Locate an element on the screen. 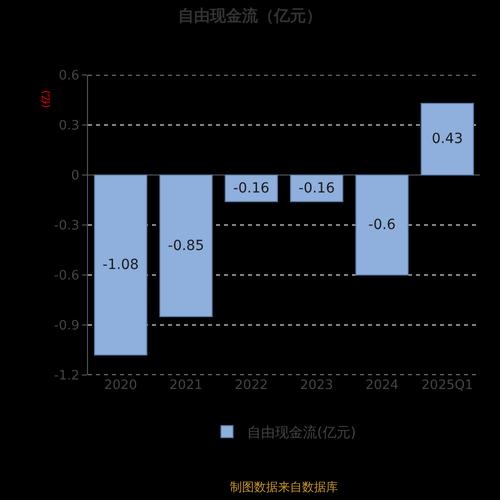 Image resolution: width=500 pixels, height=500 pixels. x-tick-label: 2023 is located at coordinates (317, 385).